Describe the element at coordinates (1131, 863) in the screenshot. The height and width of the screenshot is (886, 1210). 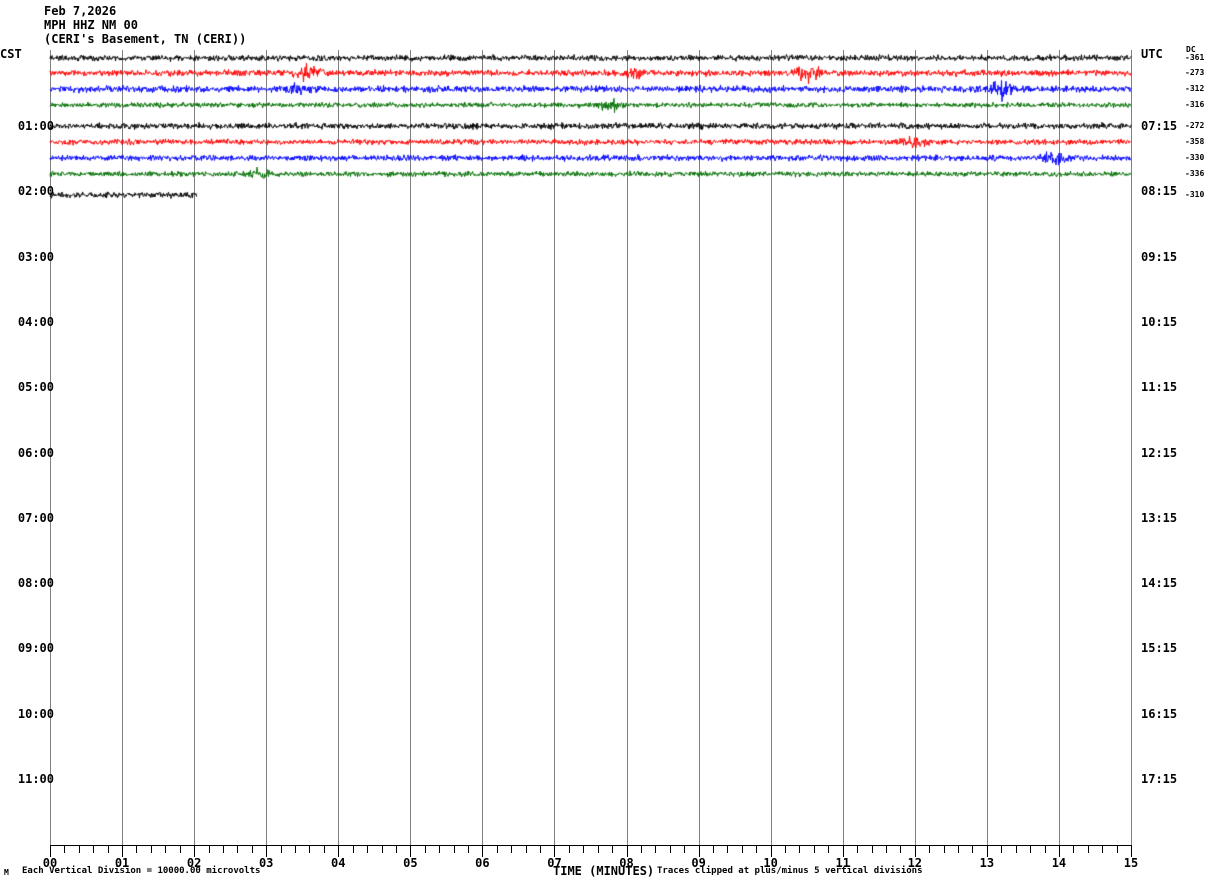
I see `x-tick-label-15: 15` at that location.